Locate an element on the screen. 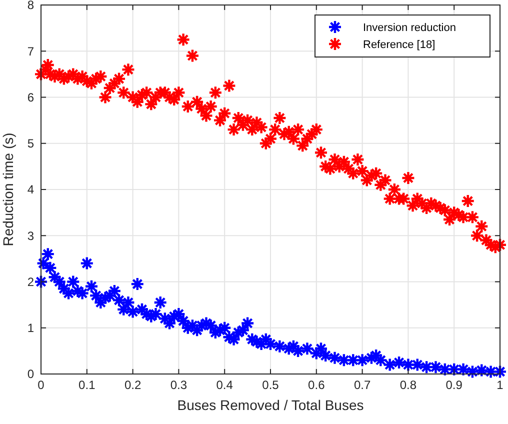  x-axis-title: Buses Removed / Total Buses is located at coordinates (270, 405).